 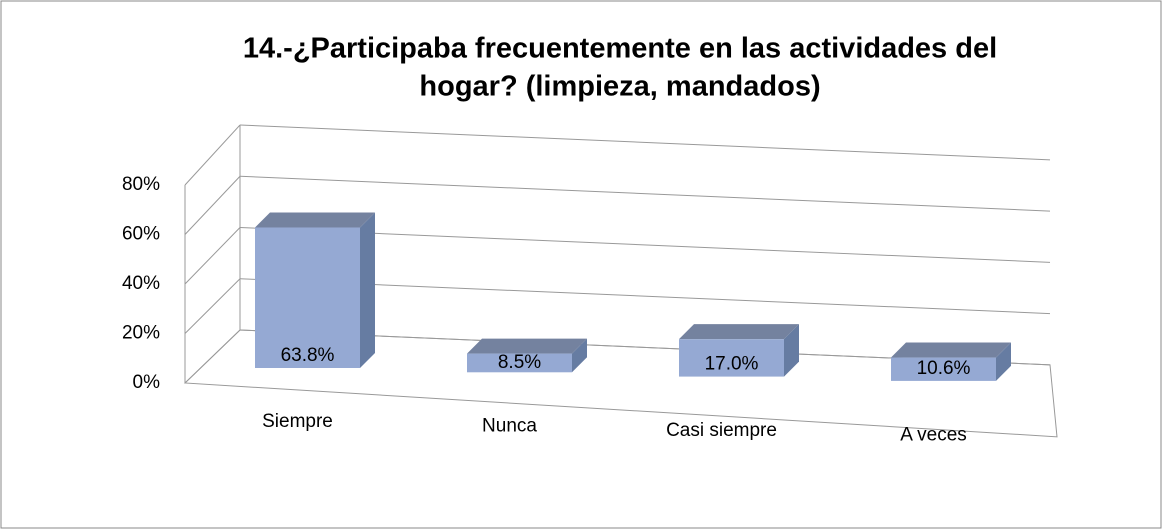 What do you see at coordinates (721, 430) in the screenshot?
I see `x-tick-label: Casi siempre` at bounding box center [721, 430].